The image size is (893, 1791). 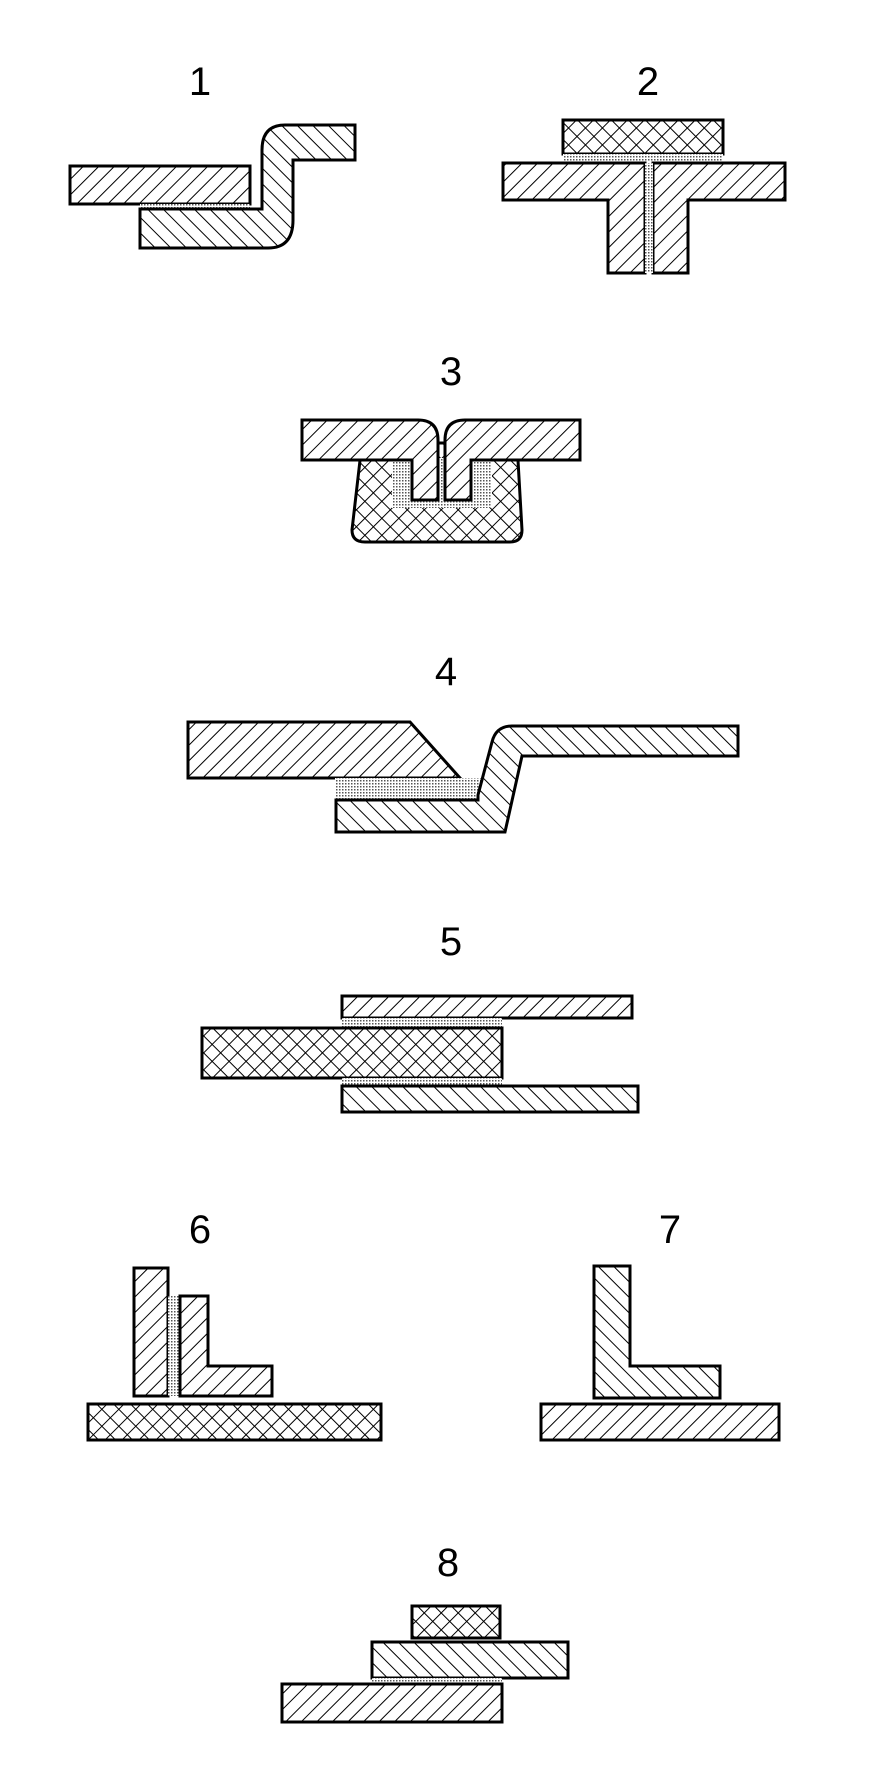 What do you see at coordinates (451, 372) in the screenshot?
I see `figure-3-label: 3` at bounding box center [451, 372].